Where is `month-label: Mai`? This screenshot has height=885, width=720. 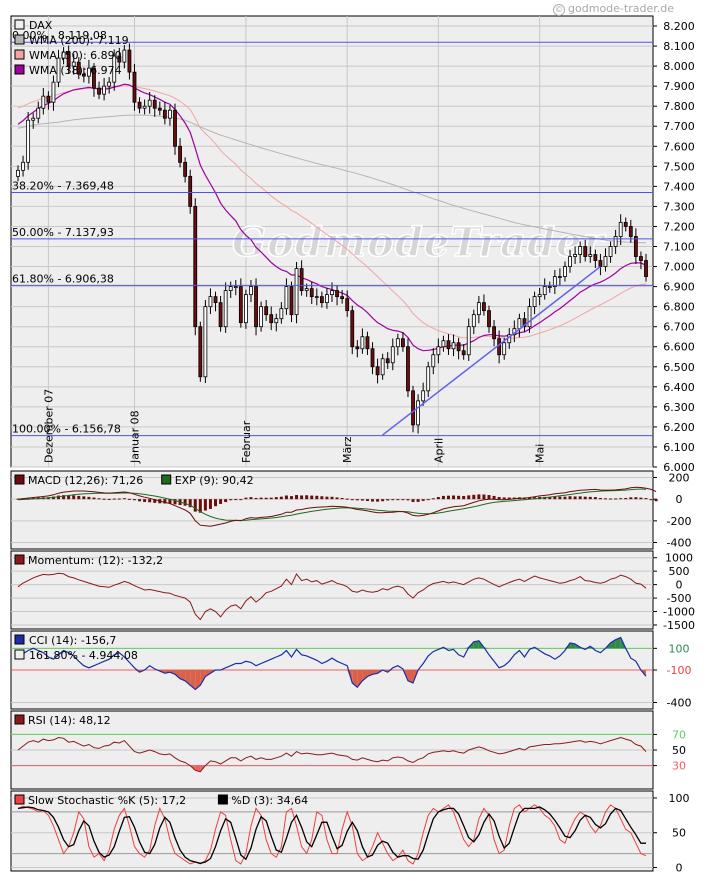
month-label: Mai is located at coordinates (540, 453).